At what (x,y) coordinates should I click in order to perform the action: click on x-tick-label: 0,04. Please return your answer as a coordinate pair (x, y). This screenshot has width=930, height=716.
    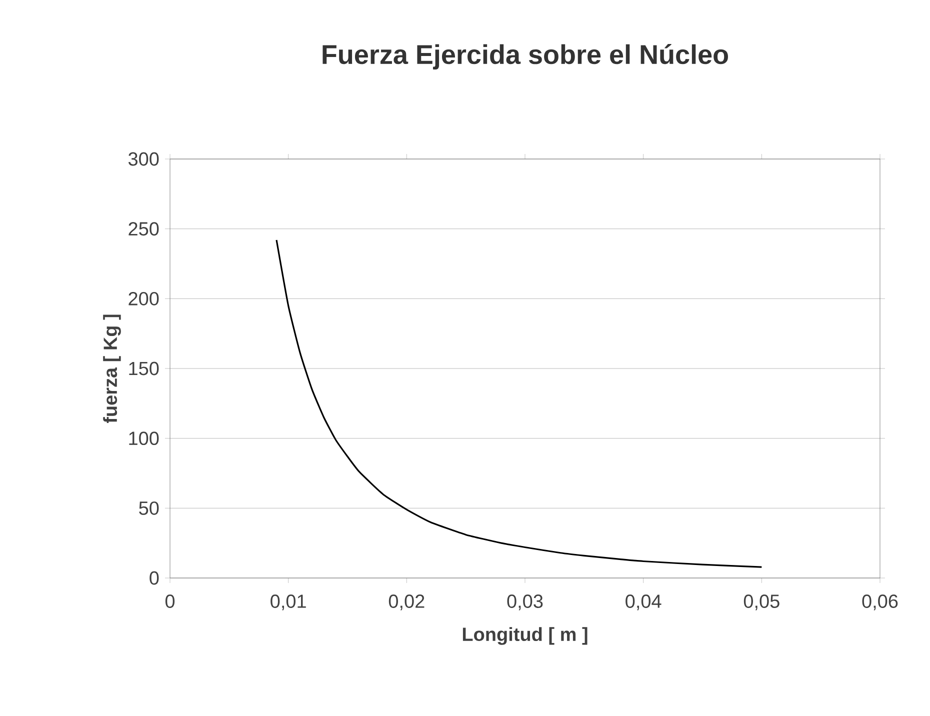
    Looking at the image, I should click on (644, 602).